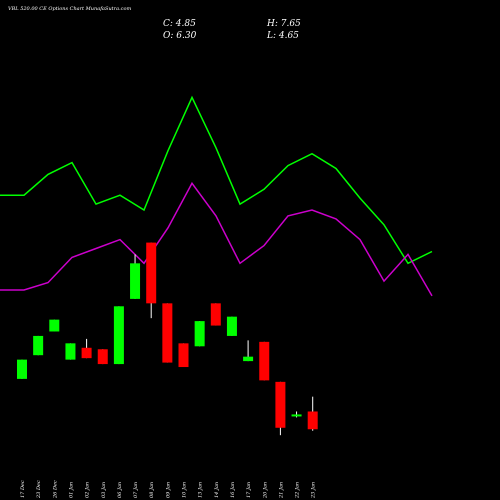 The width and height of the screenshot is (500, 500). What do you see at coordinates (88, 490) in the screenshot?
I see `x-tick-label: 02 Jan` at bounding box center [88, 490].